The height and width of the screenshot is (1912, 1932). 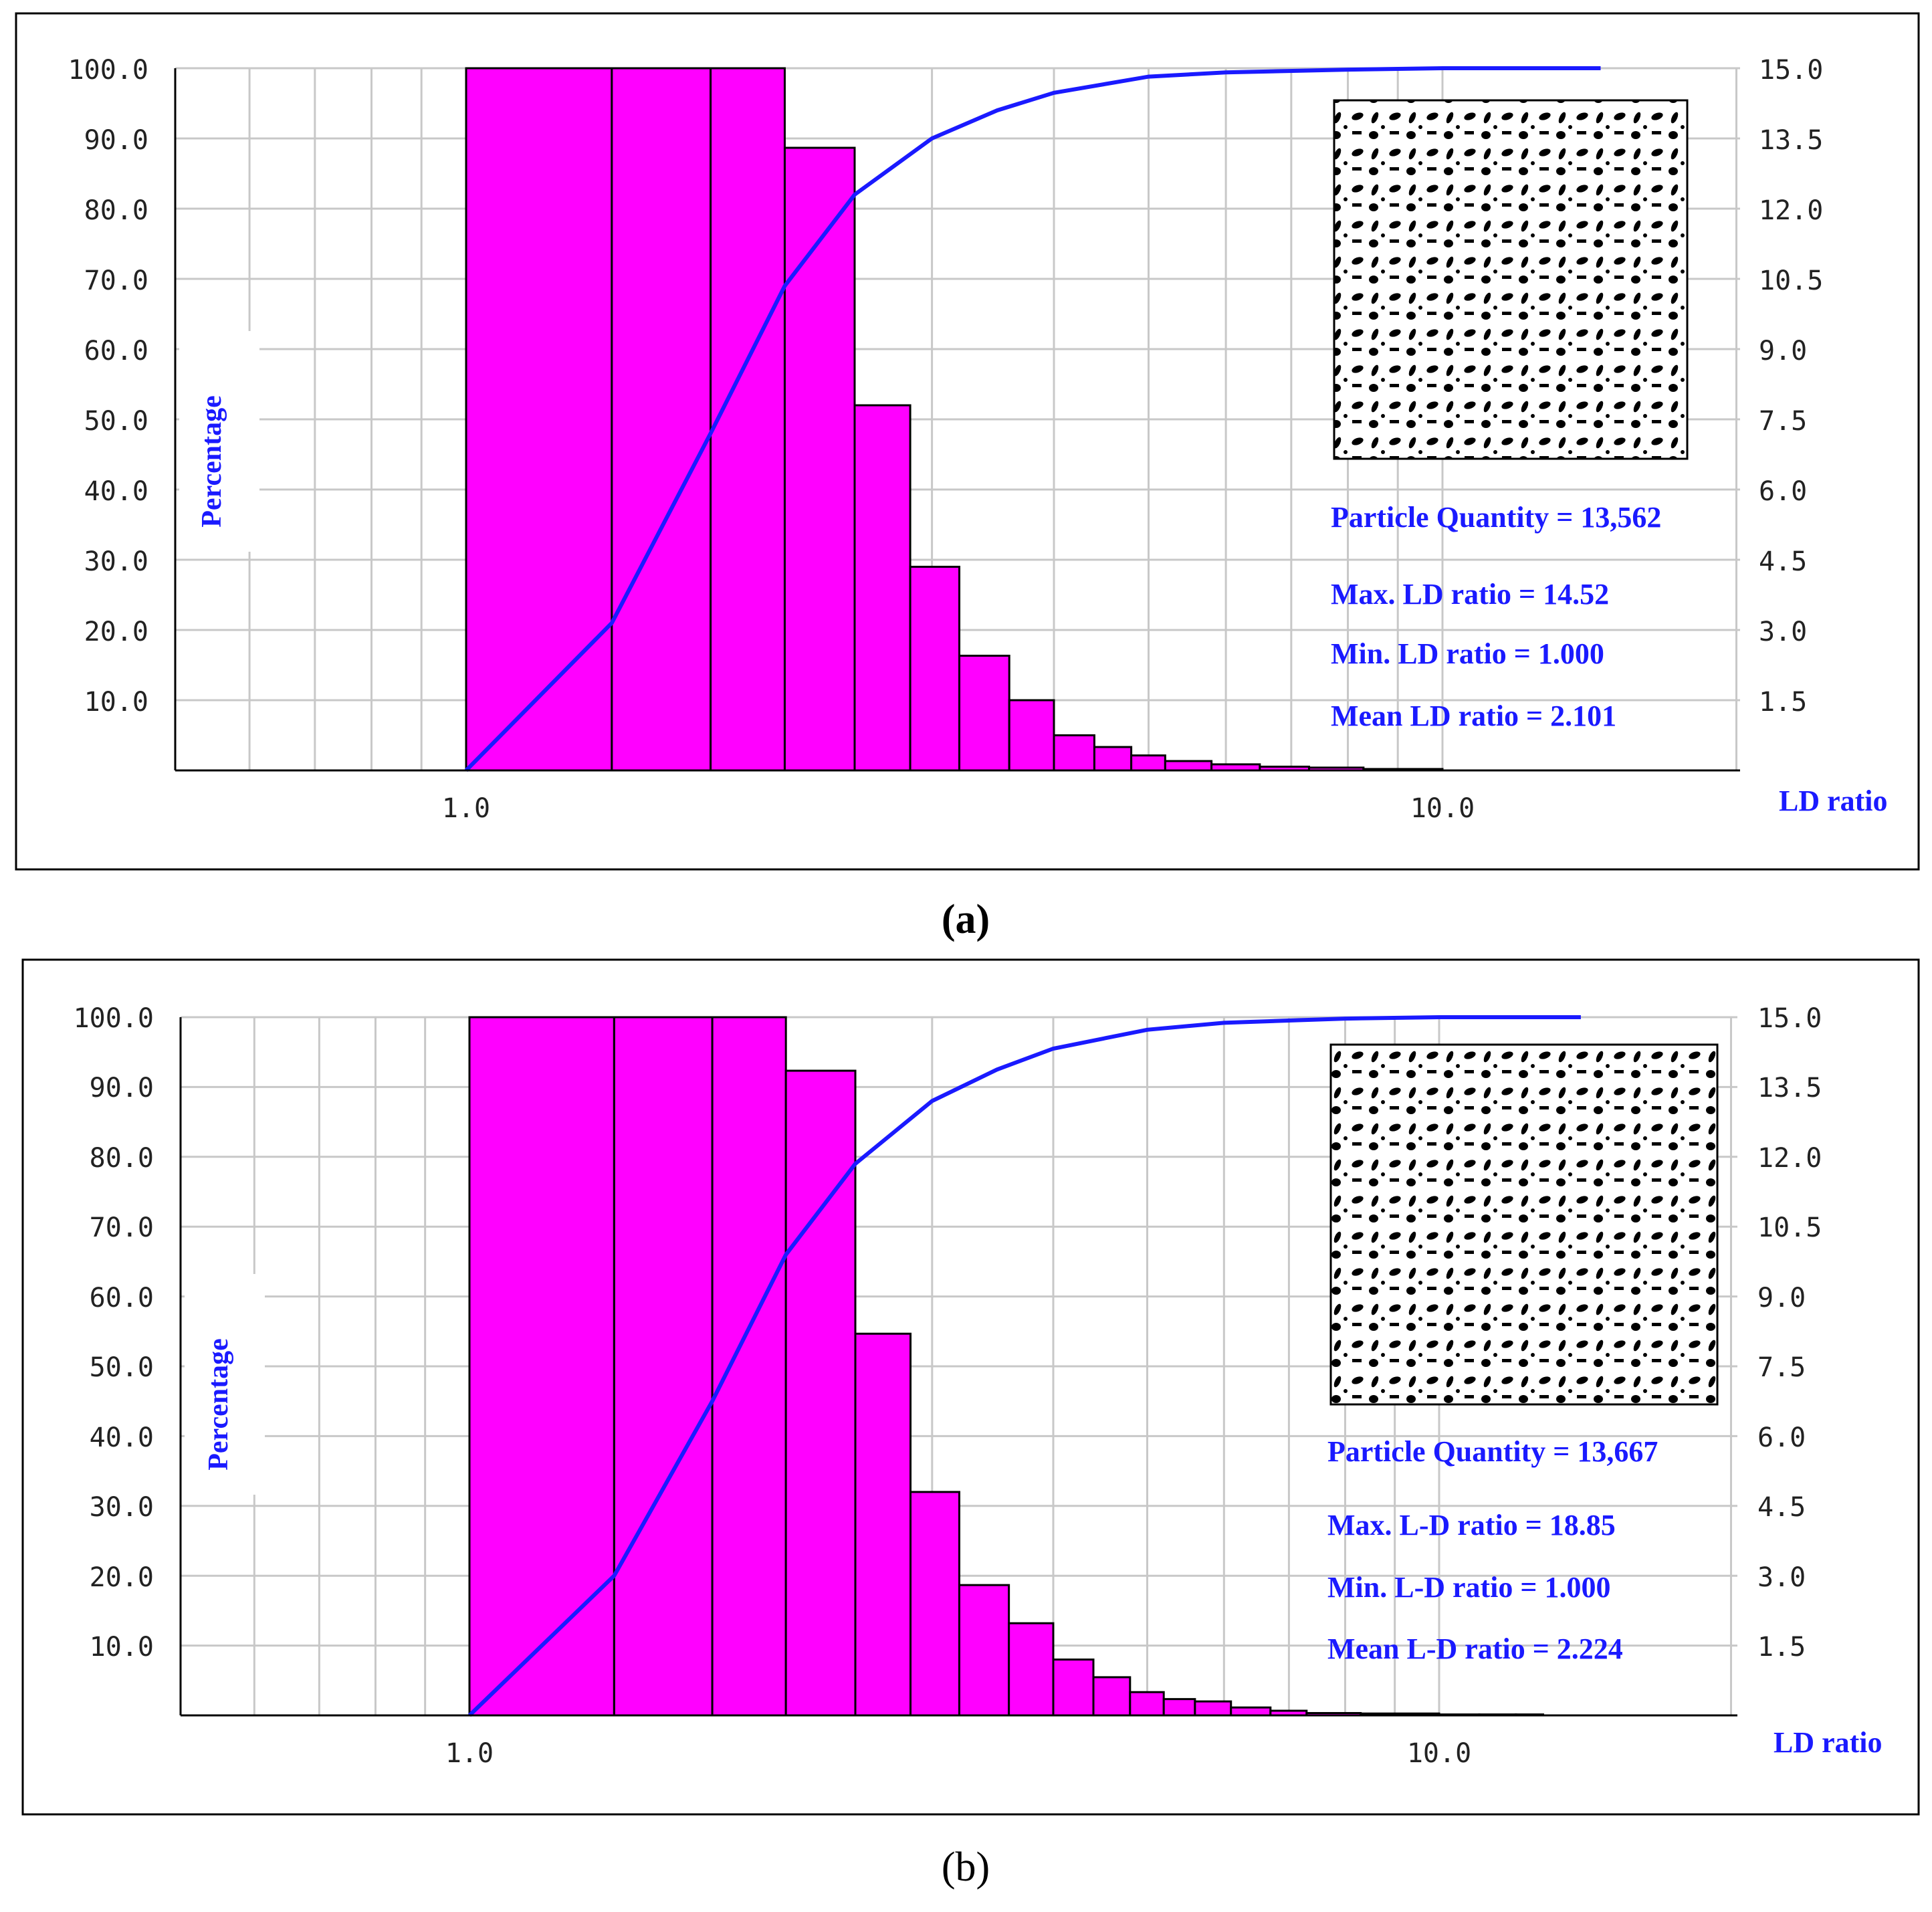 What do you see at coordinates (1470, 594) in the screenshot?
I see `stat-max-ratio: Max. LD ratio = 14.52` at bounding box center [1470, 594].